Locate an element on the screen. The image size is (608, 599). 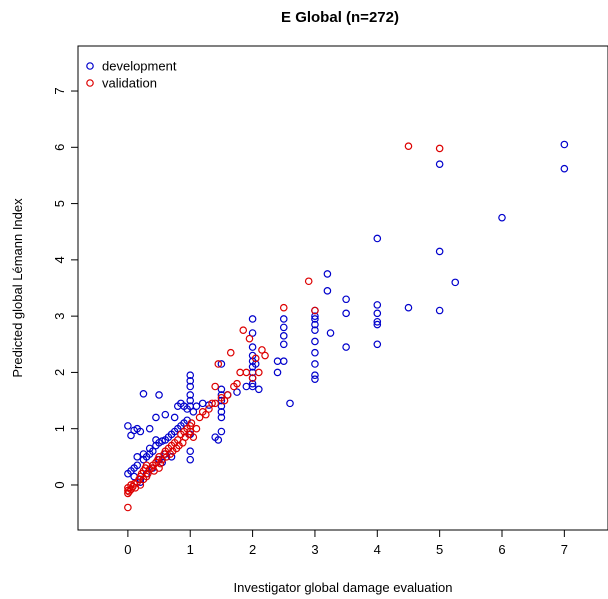
x-axis: 0 1 2 3 4 5 6 7 is located at coordinates (346, 543).